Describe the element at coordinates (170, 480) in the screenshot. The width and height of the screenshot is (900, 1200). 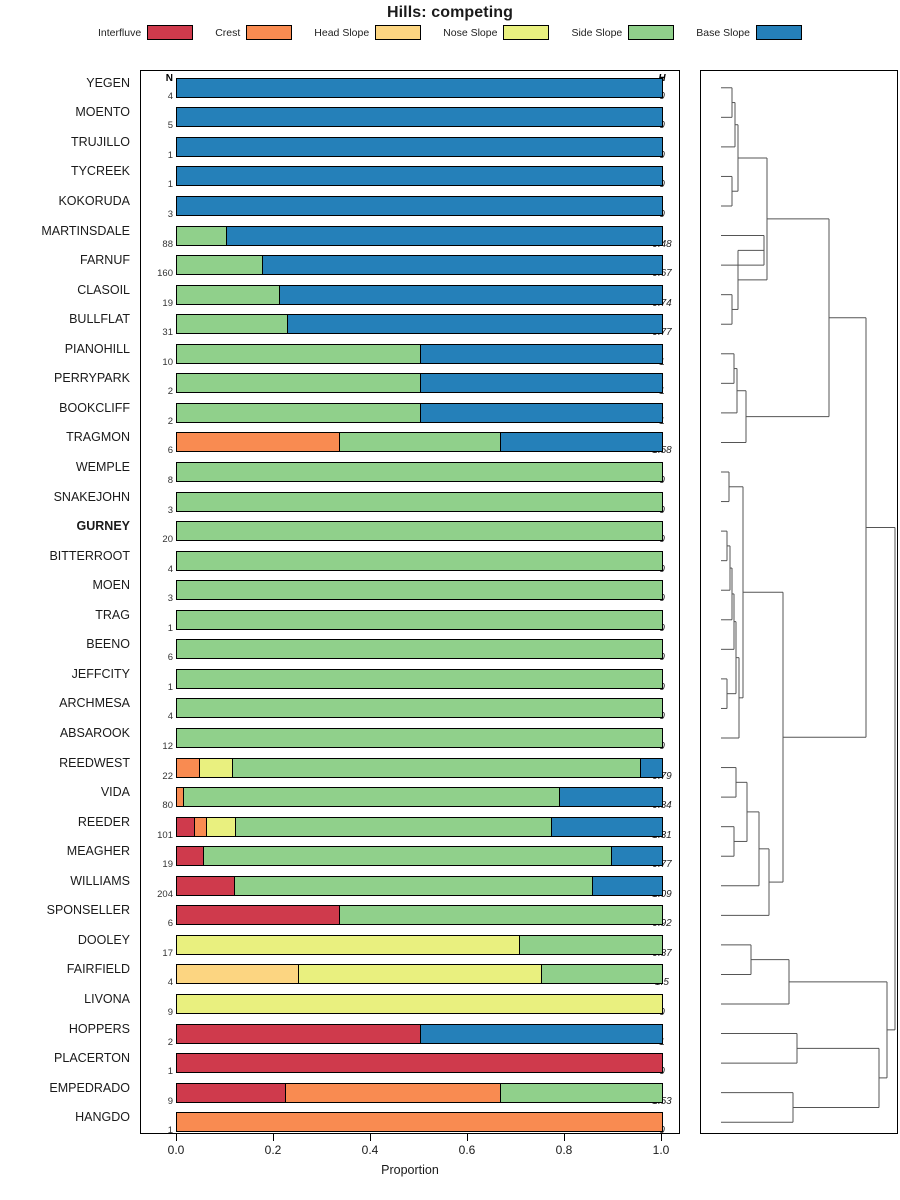
I see `row-n-value: 8` at that location.